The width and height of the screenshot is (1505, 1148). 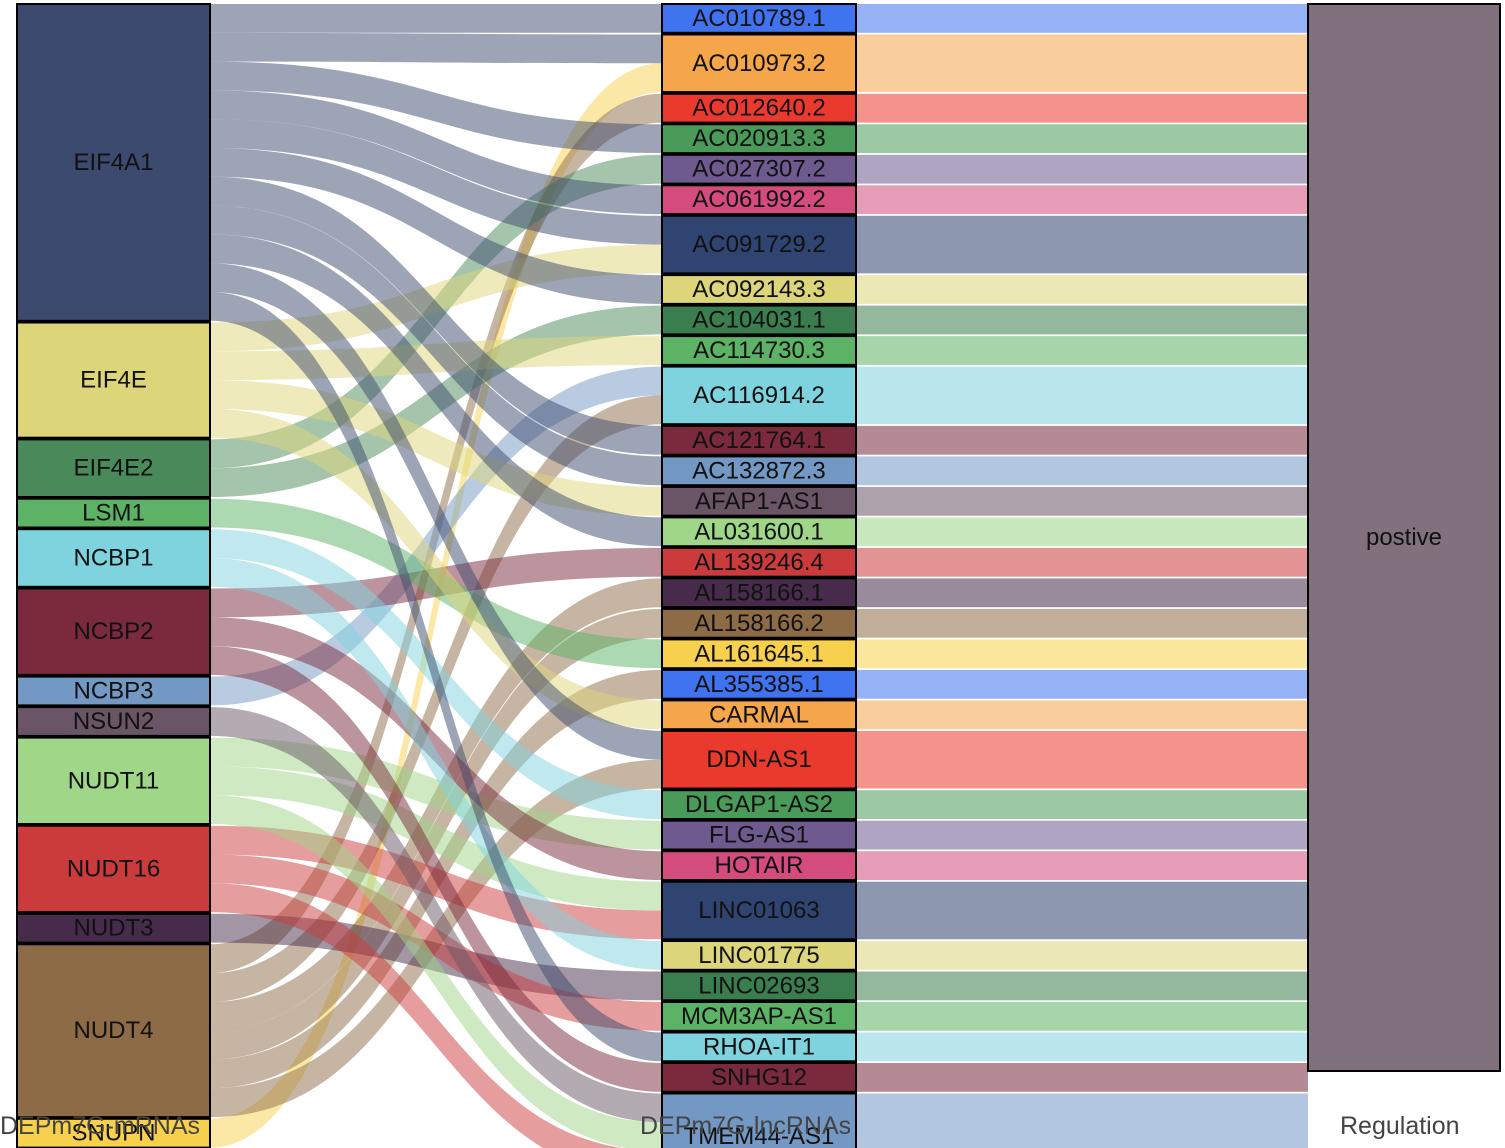 What do you see at coordinates (113, 780) in the screenshot?
I see `node-mrna-nudt11: NUDT11` at bounding box center [113, 780].